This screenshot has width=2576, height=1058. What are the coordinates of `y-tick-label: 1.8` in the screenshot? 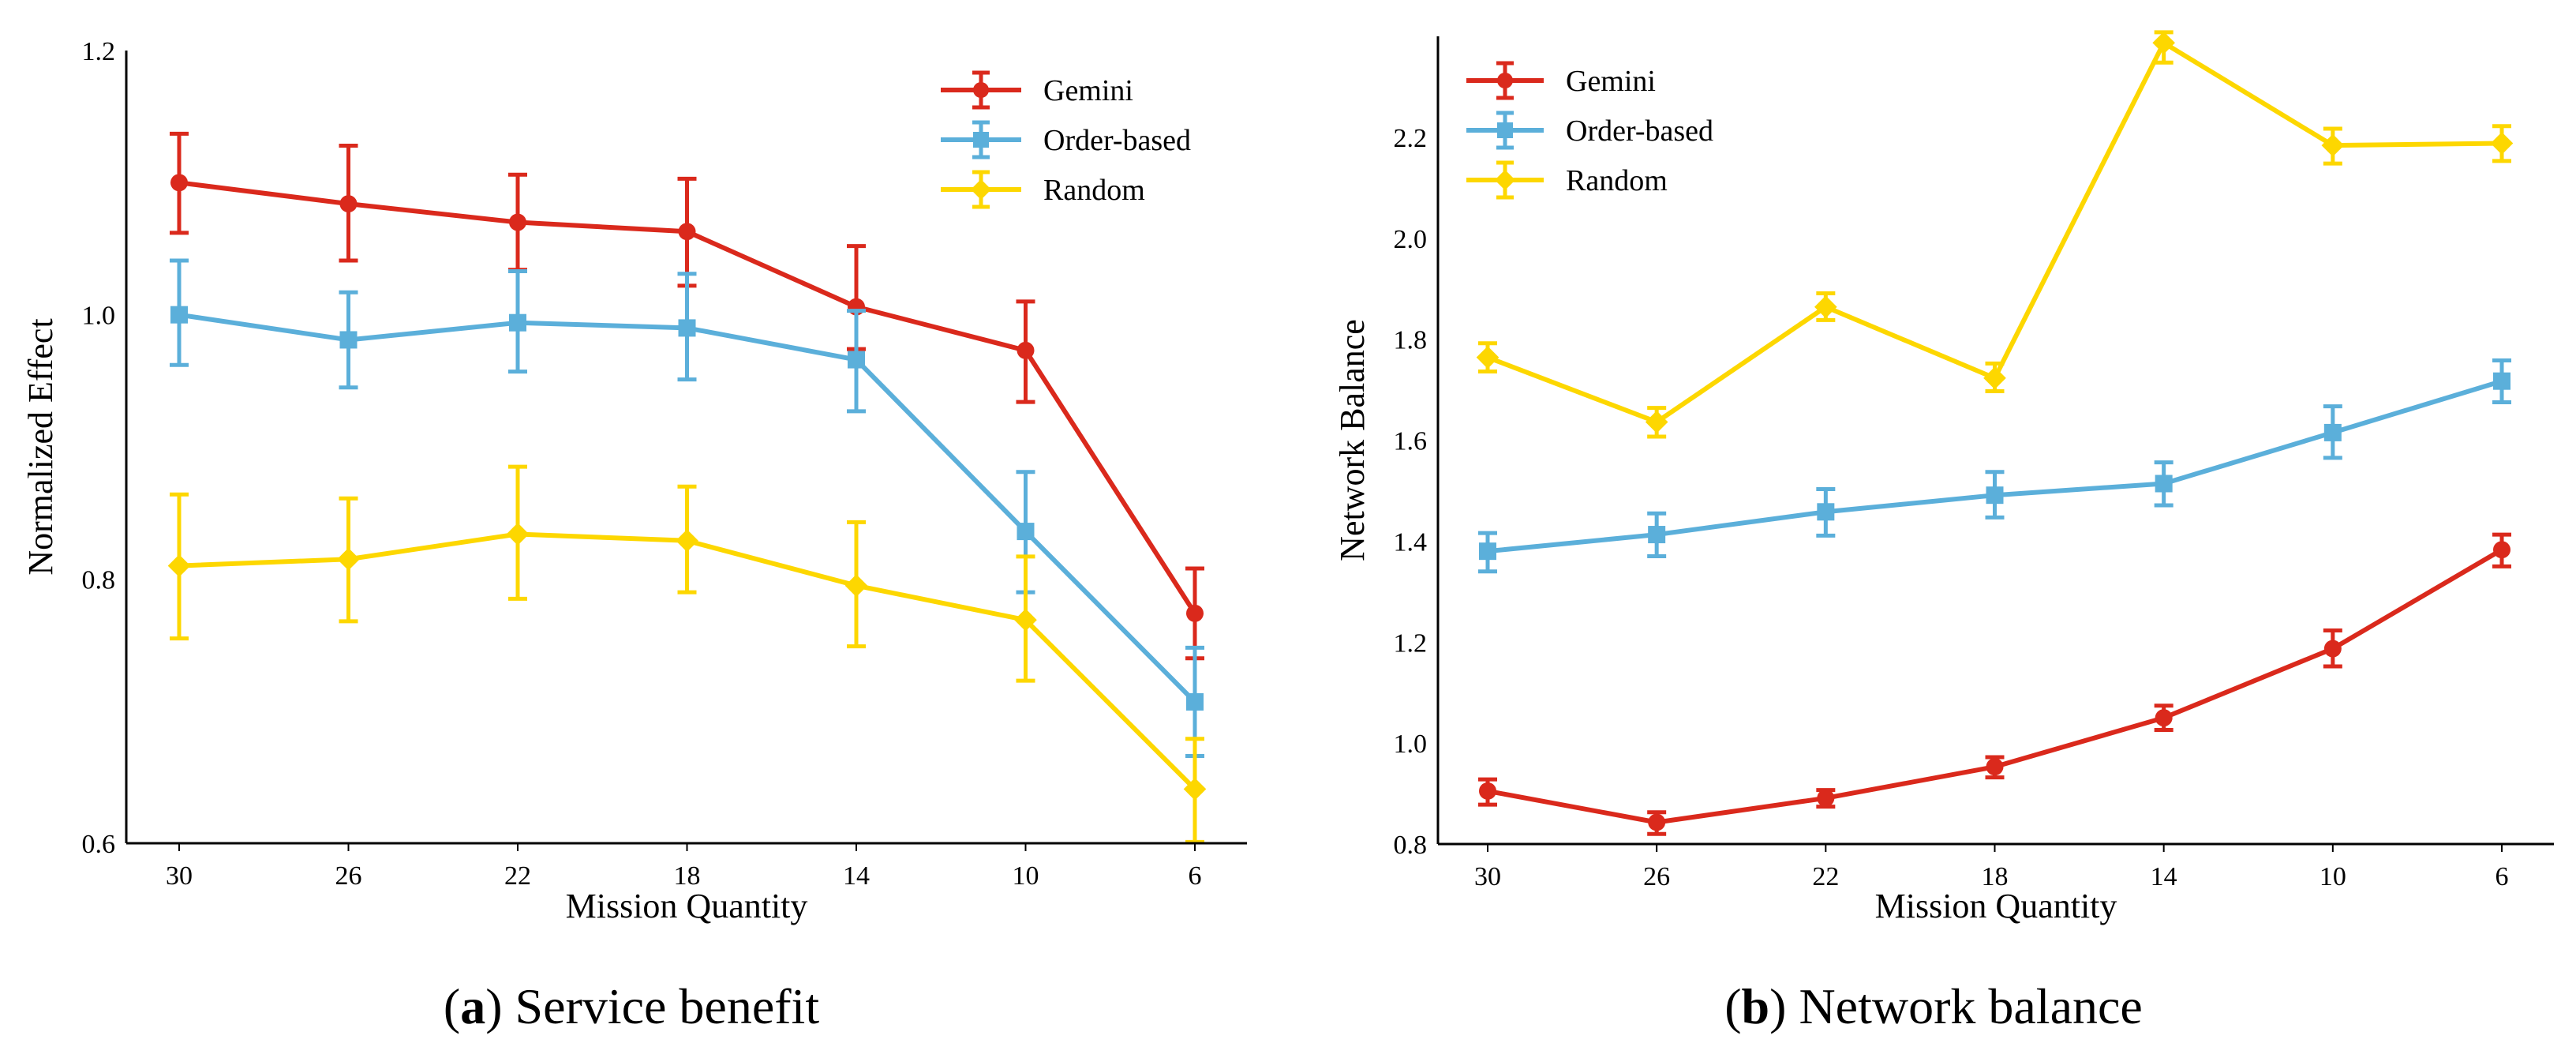 It's located at (1411, 340).